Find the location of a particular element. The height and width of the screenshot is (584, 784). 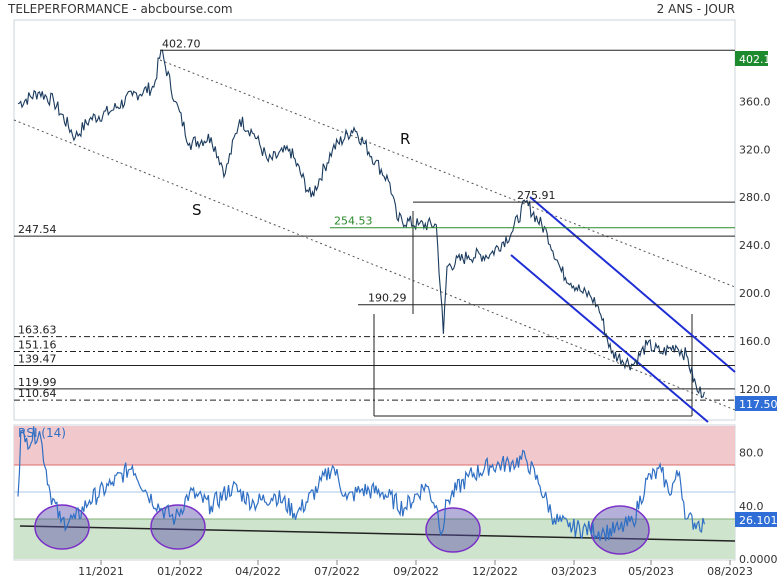

y-tick-label: 280.0 is located at coordinates (755, 197).